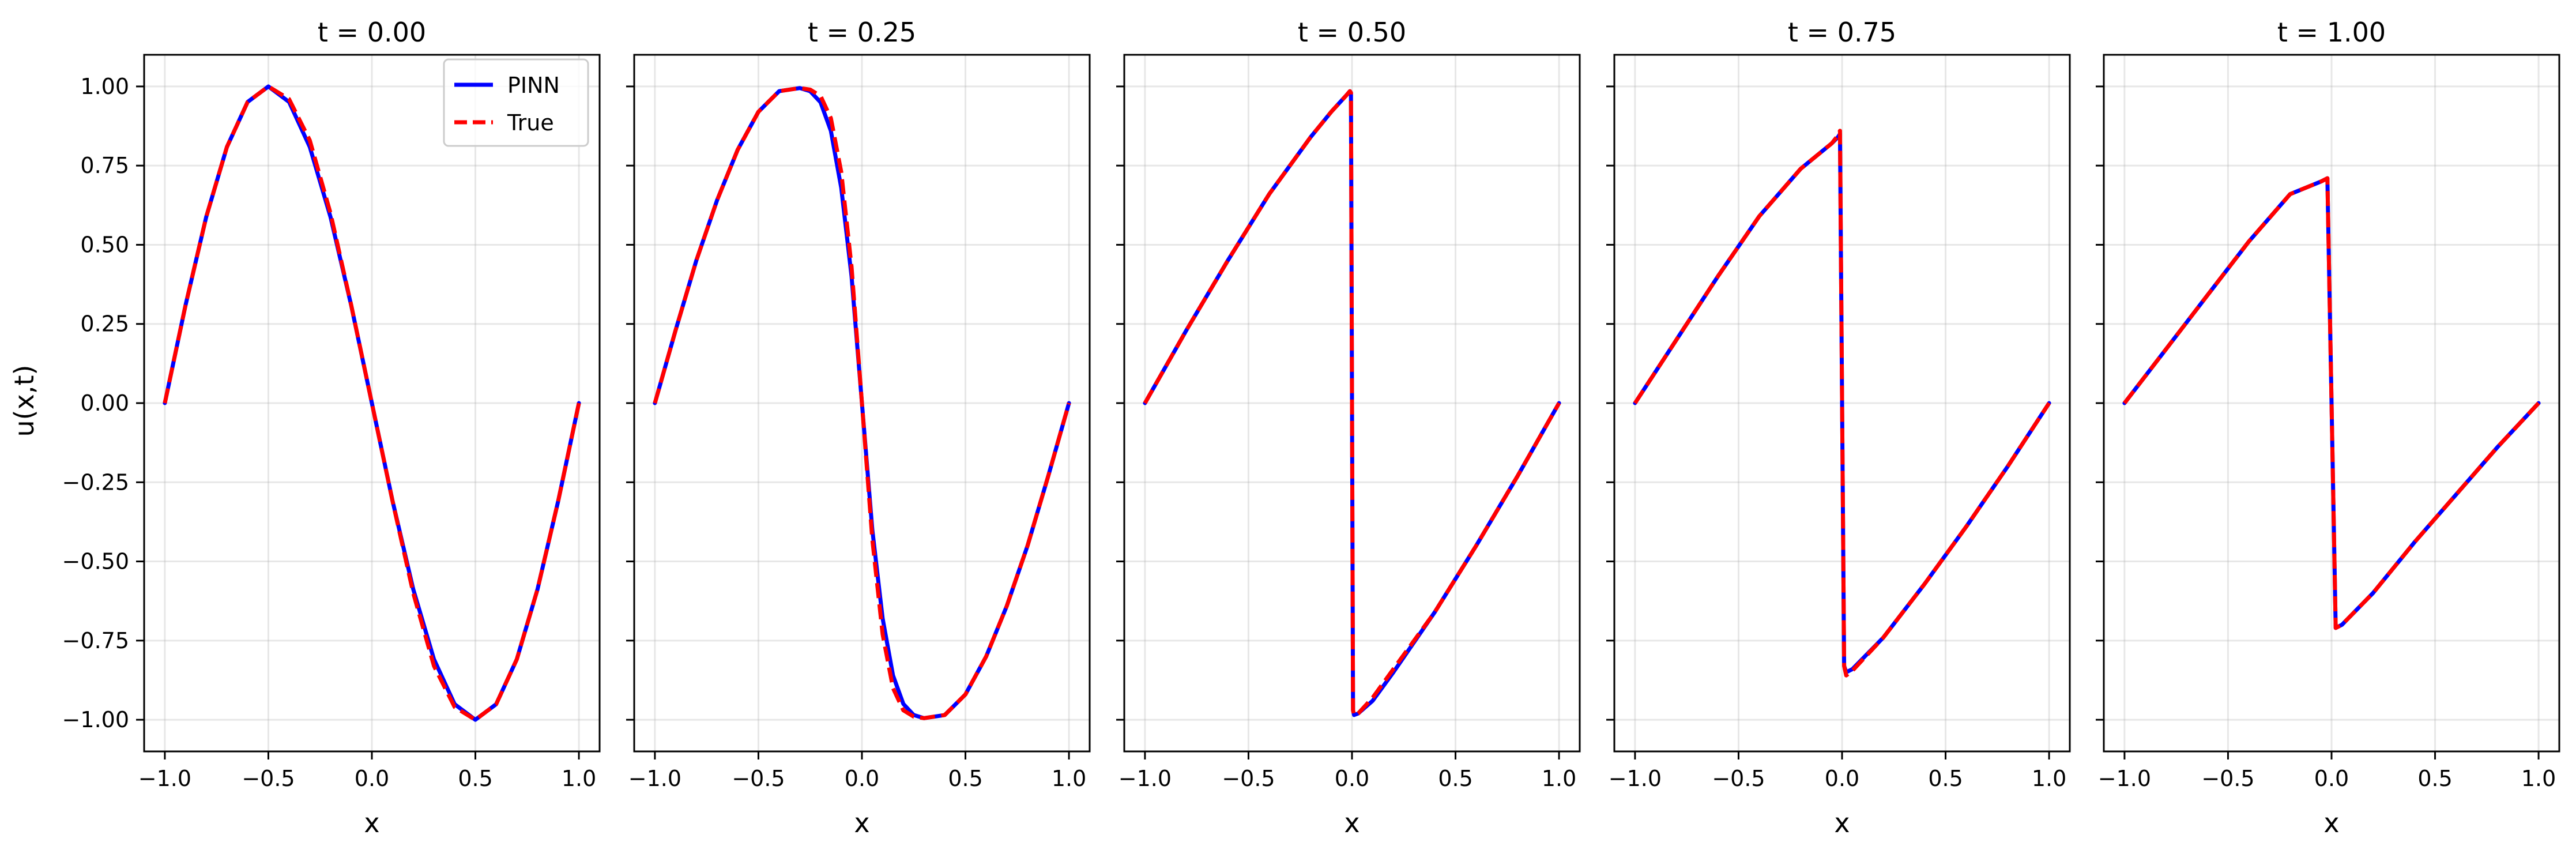 This screenshot has width=2576, height=846. I want to click on y-tick-label-7: −0.75, so click(95, 640).